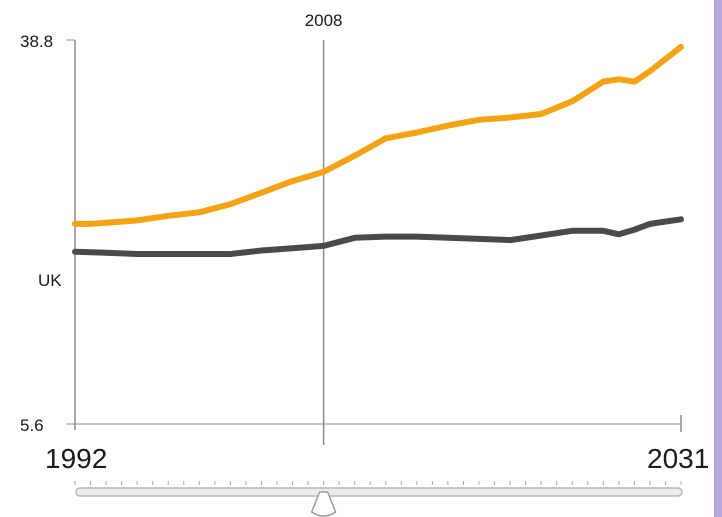  Describe the element at coordinates (32, 425) in the screenshot. I see `y-tick-label-min: 5.6` at that location.